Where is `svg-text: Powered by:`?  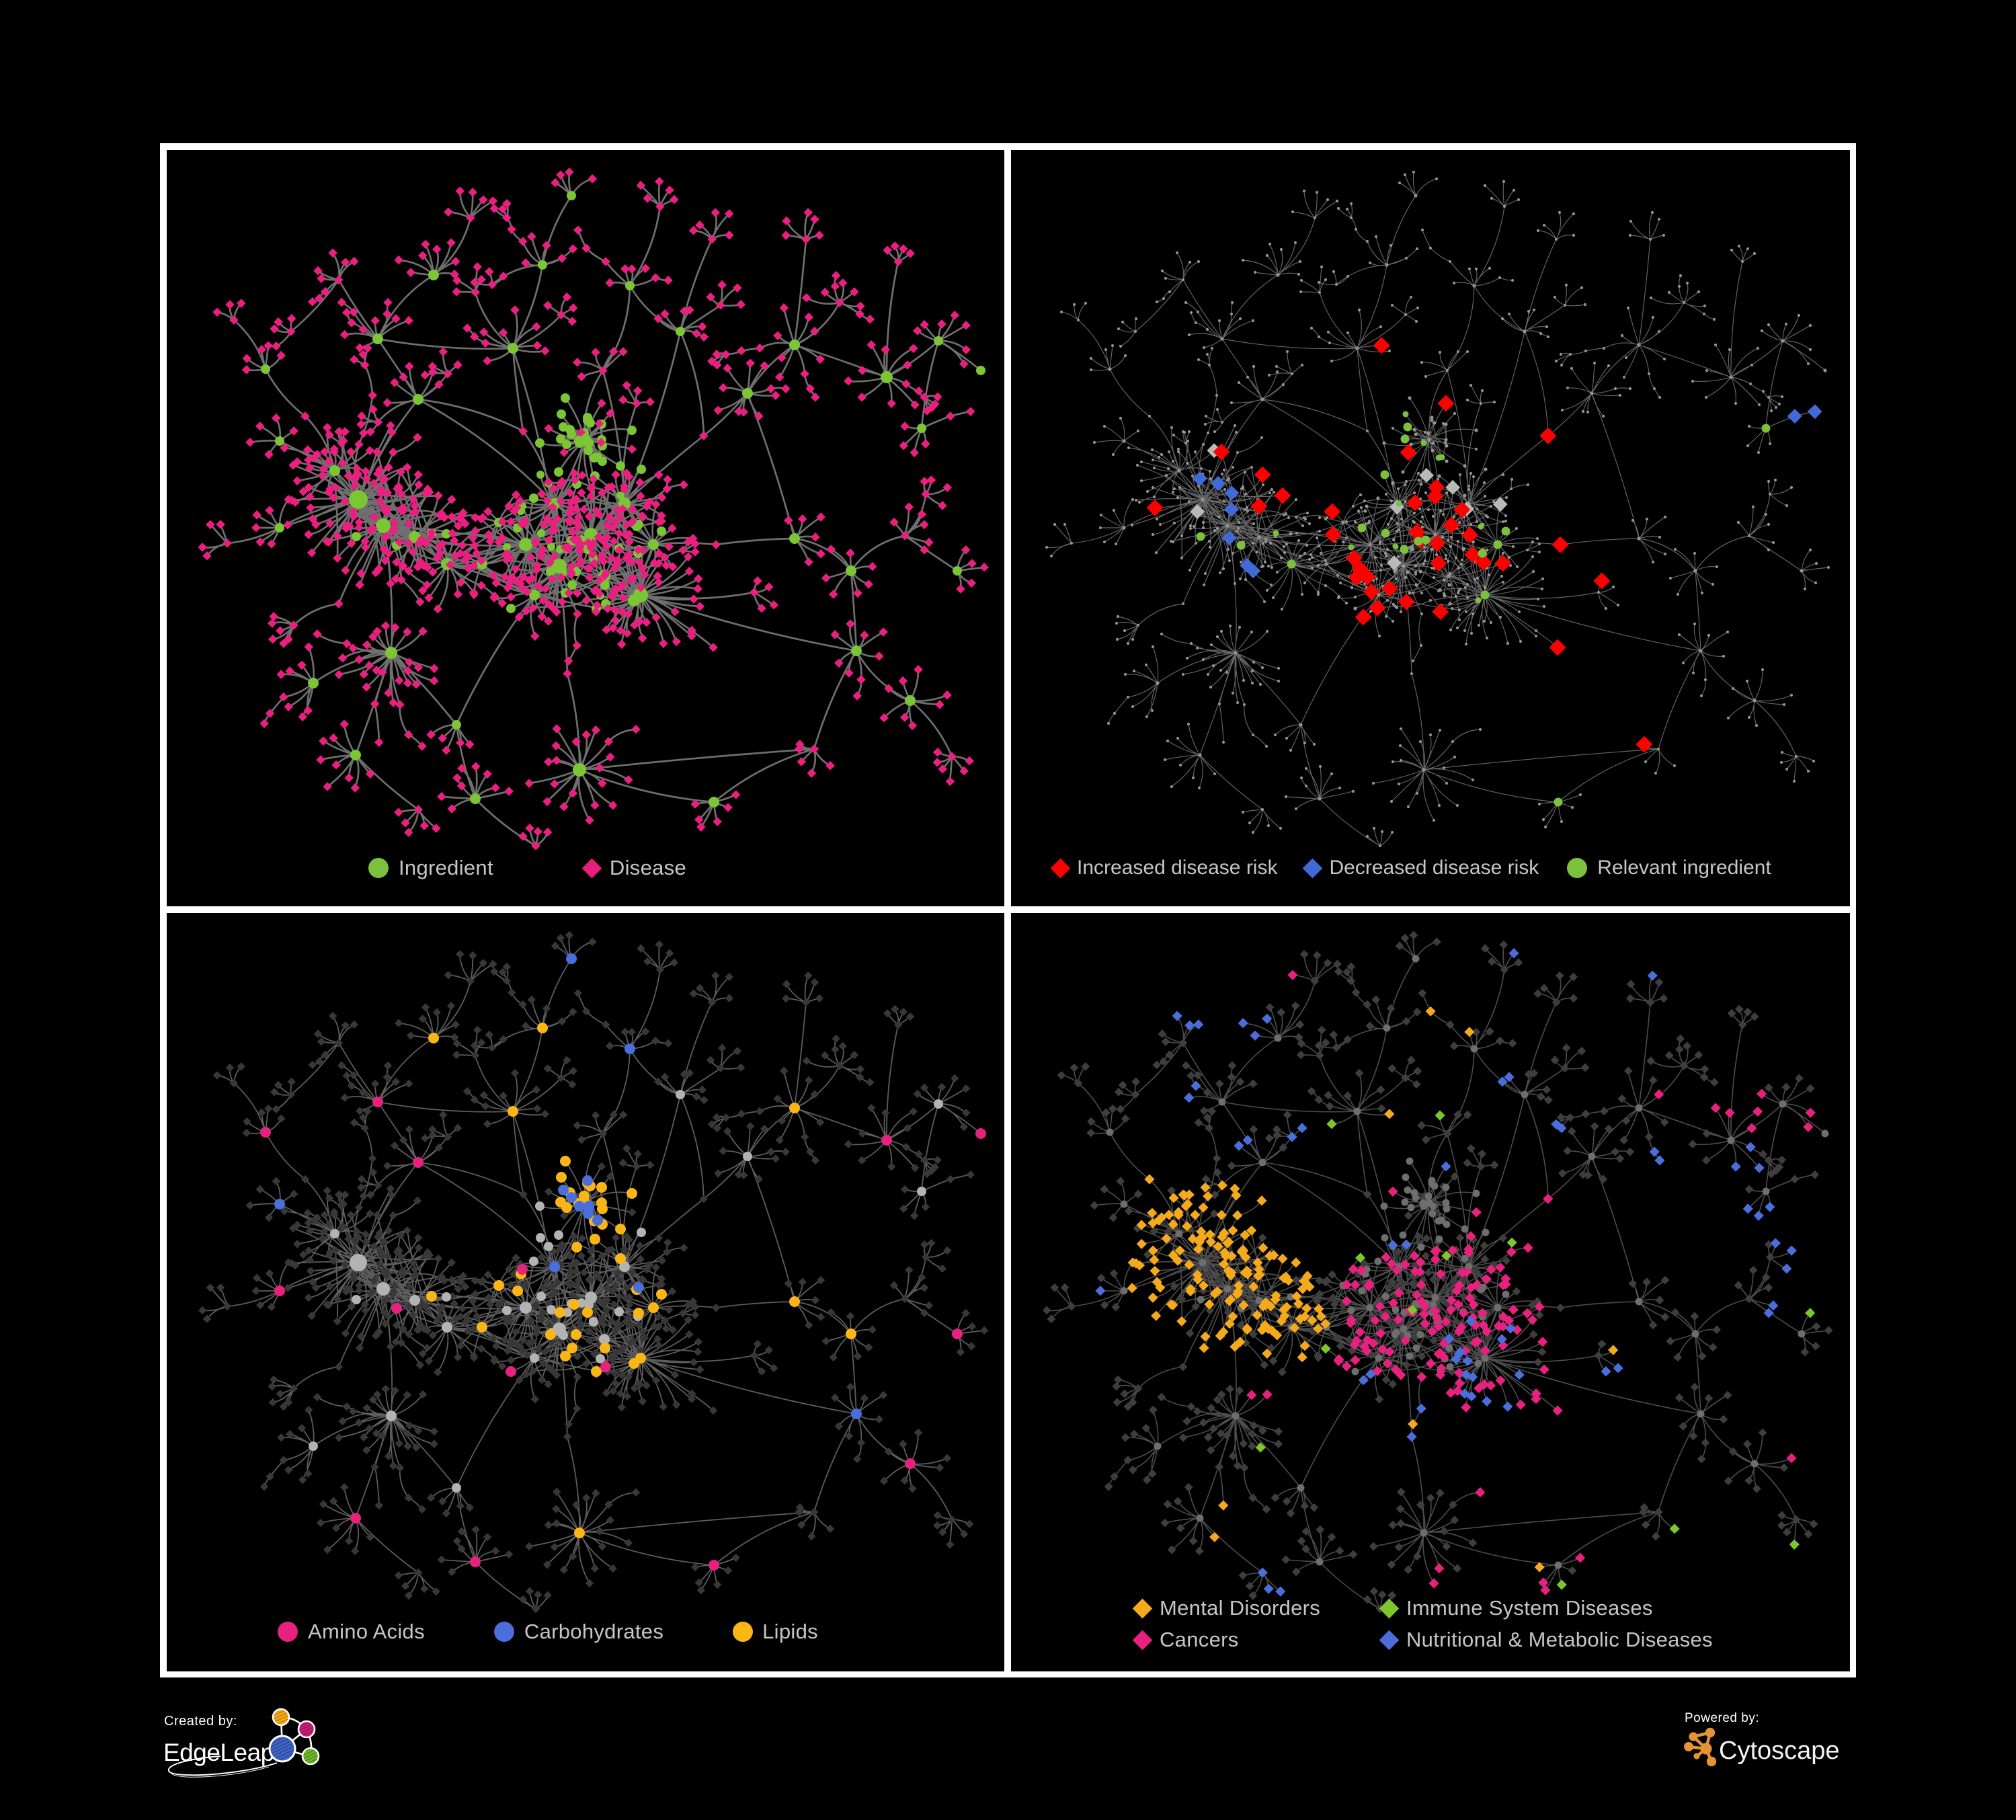
svg-text: Powered by: is located at coordinates (1722, 1718).